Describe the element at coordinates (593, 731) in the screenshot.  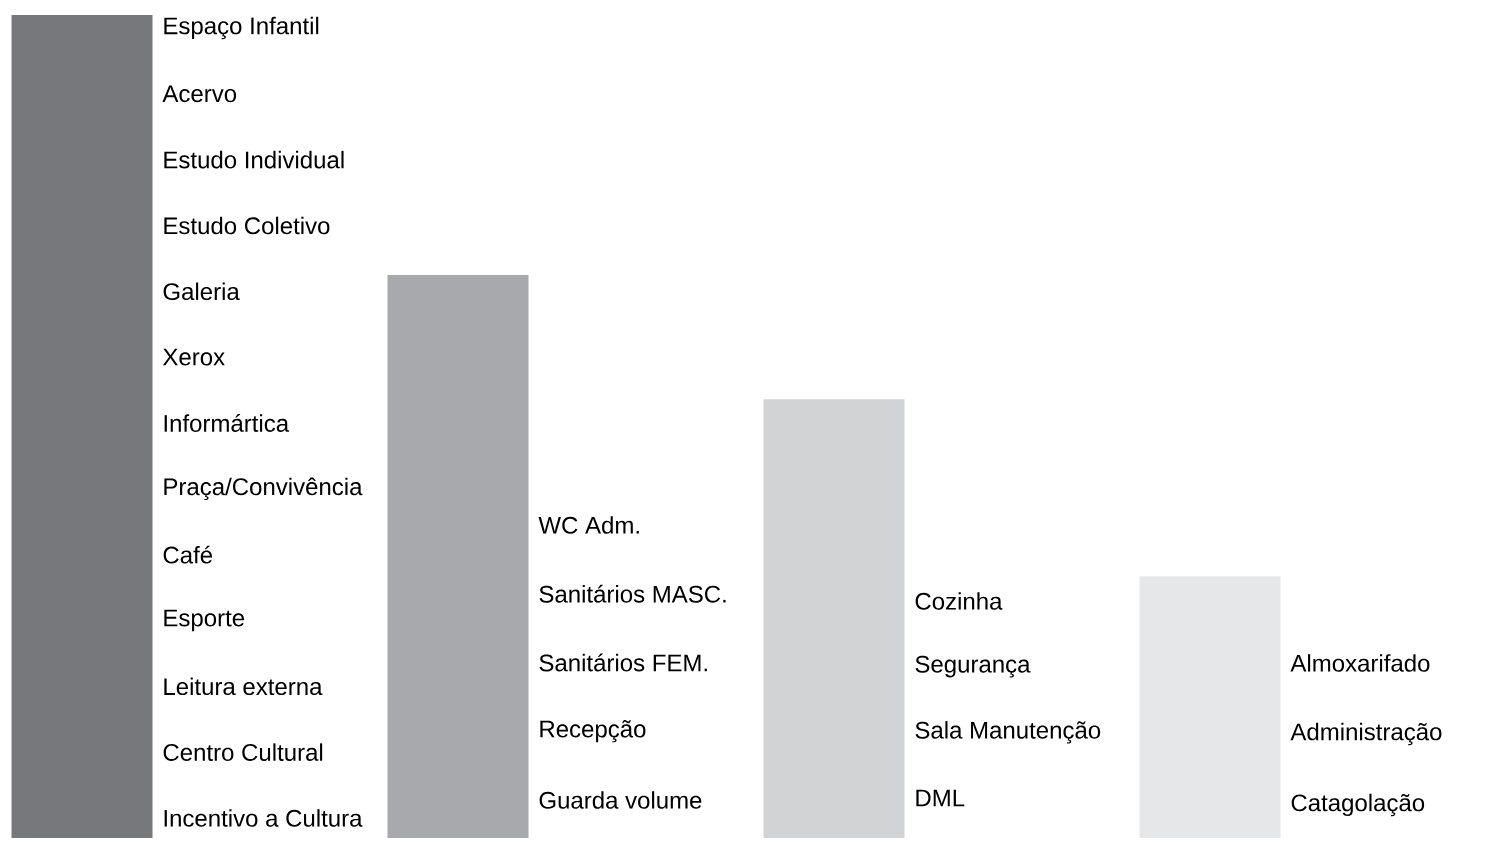
I see `annotation: Recepção` at that location.